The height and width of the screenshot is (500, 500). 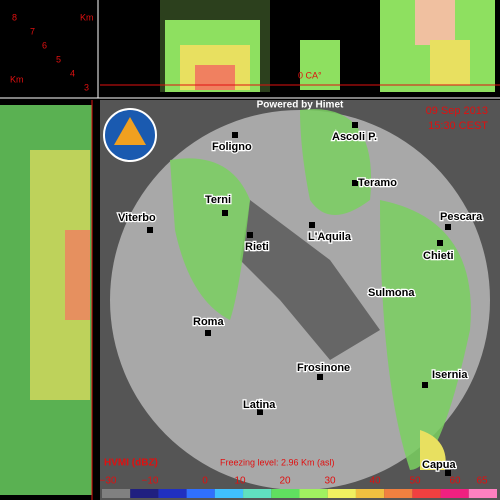 I want to click on legend-label: −30, so click(x=108, y=481).